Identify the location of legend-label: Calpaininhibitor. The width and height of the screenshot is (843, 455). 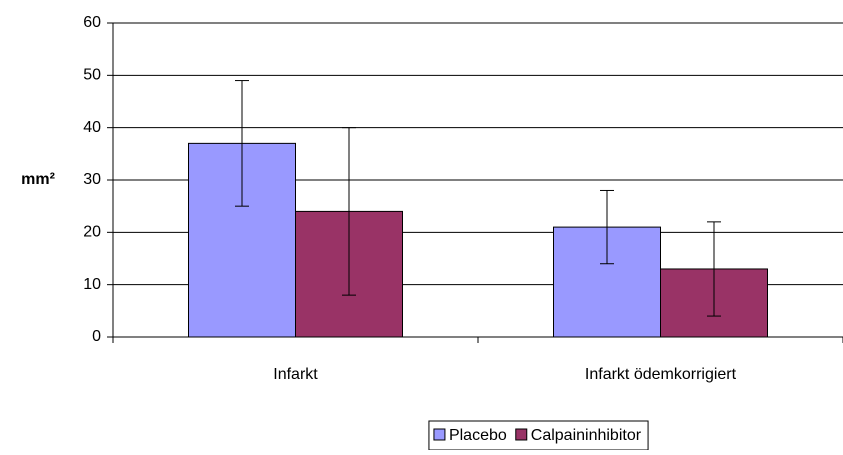
(586, 435).